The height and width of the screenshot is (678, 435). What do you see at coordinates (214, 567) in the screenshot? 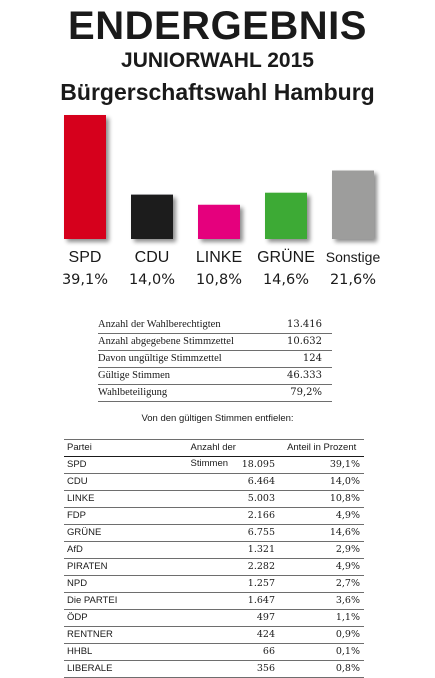
I see `table-row: PIRATEN 2.282 4,9%` at bounding box center [214, 567].